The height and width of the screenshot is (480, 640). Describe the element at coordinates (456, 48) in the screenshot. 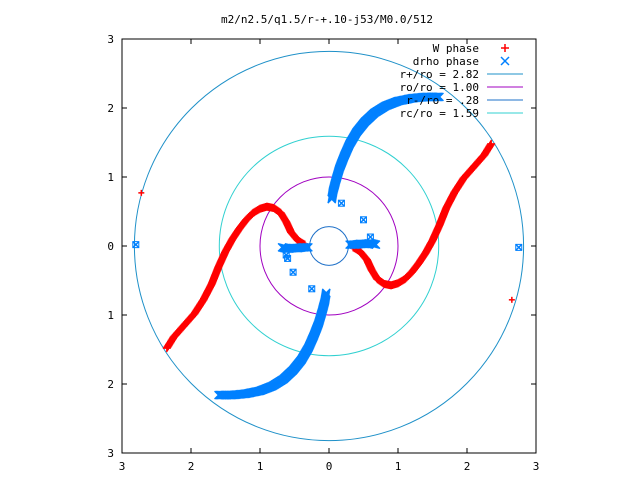

I see `legend-label: W phase` at that location.